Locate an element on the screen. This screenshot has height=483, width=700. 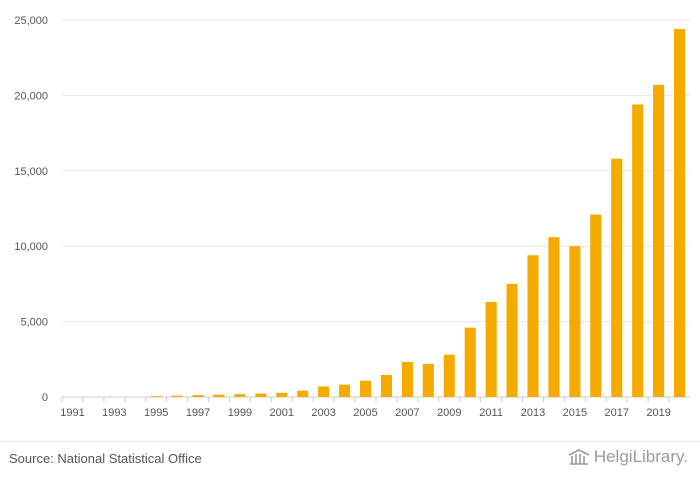
x-tick-label: 1995 is located at coordinates (156, 413).